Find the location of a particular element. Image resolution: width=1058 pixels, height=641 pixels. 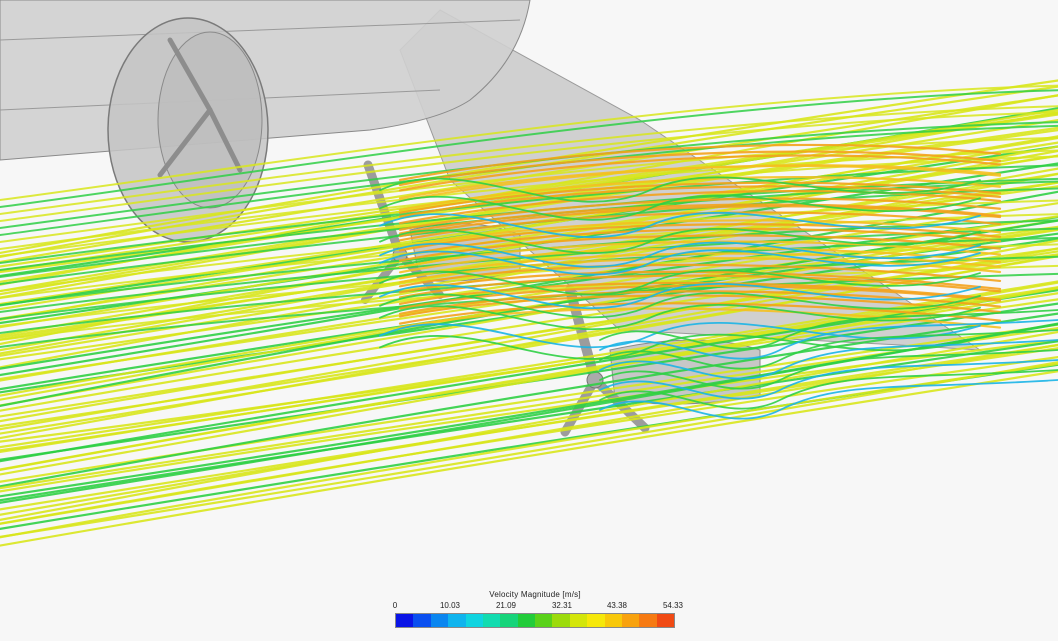

legend-tick: 10.03 is located at coordinates (450, 605).